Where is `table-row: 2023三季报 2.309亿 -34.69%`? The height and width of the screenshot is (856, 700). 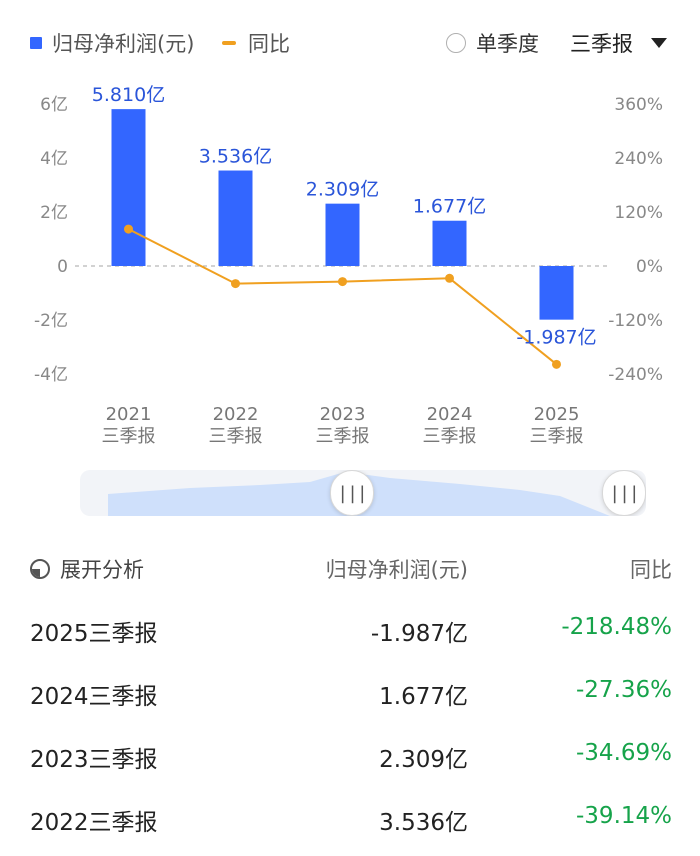
table-row: 2023三季报 2.309亿 -34.69% is located at coordinates (350, 757).